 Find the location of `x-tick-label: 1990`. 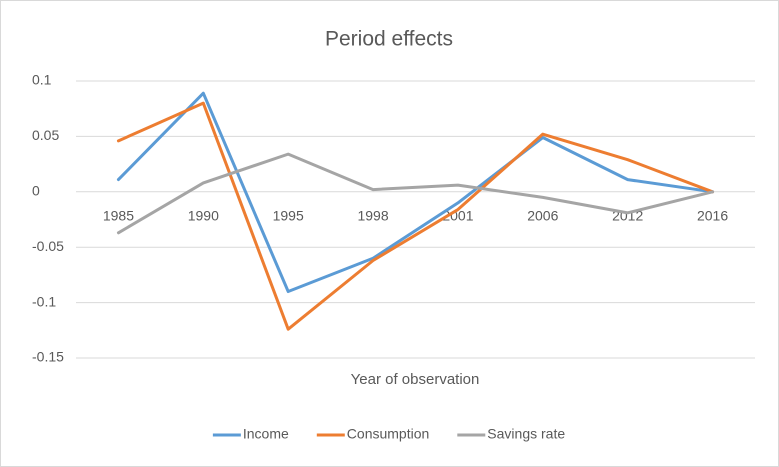

x-tick-label: 1990 is located at coordinates (203, 216).